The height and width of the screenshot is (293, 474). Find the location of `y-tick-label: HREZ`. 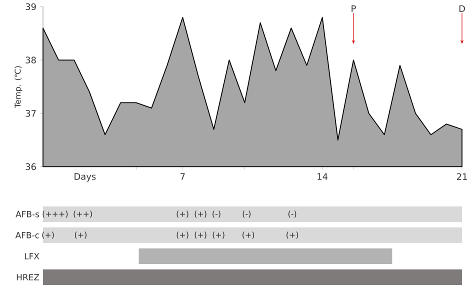

y-tick-label: HREZ is located at coordinates (28, 277).